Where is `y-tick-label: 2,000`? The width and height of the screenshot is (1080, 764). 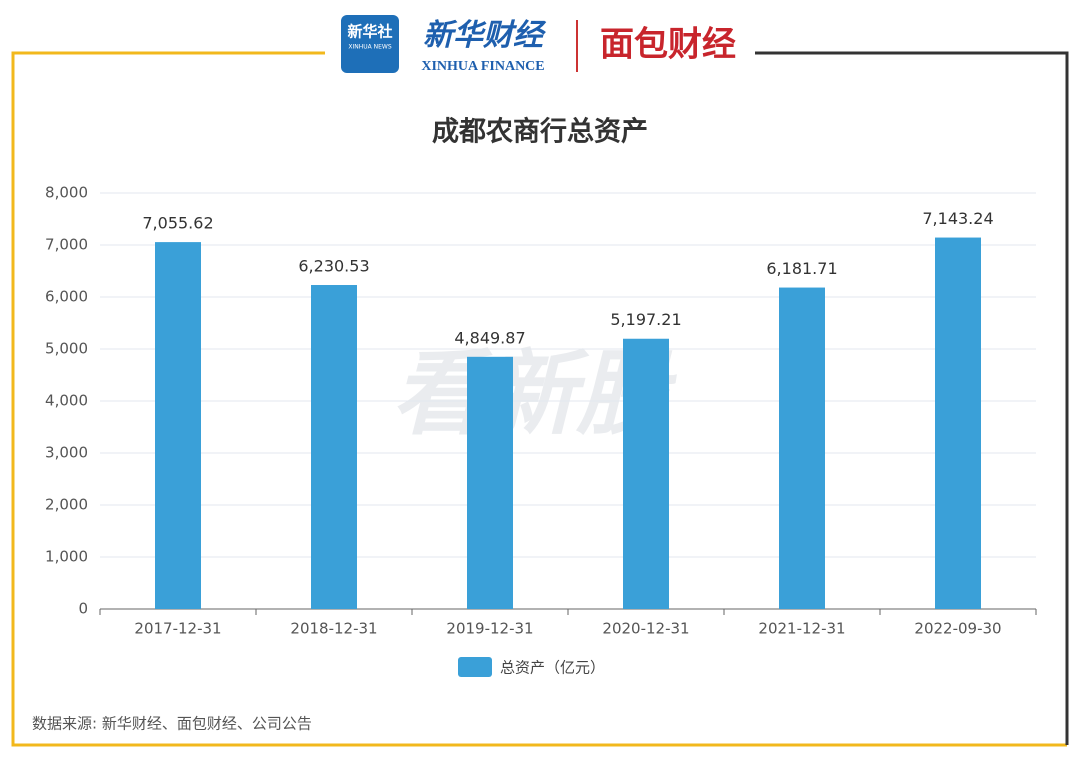
y-tick-label: 2,000 is located at coordinates (66, 505).